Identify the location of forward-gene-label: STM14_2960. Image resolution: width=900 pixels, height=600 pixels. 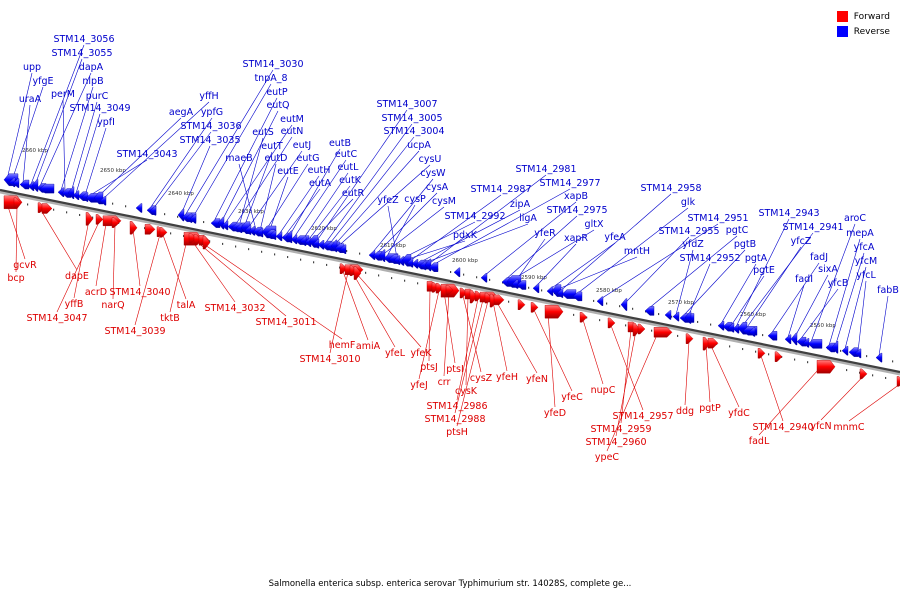
(615, 442).